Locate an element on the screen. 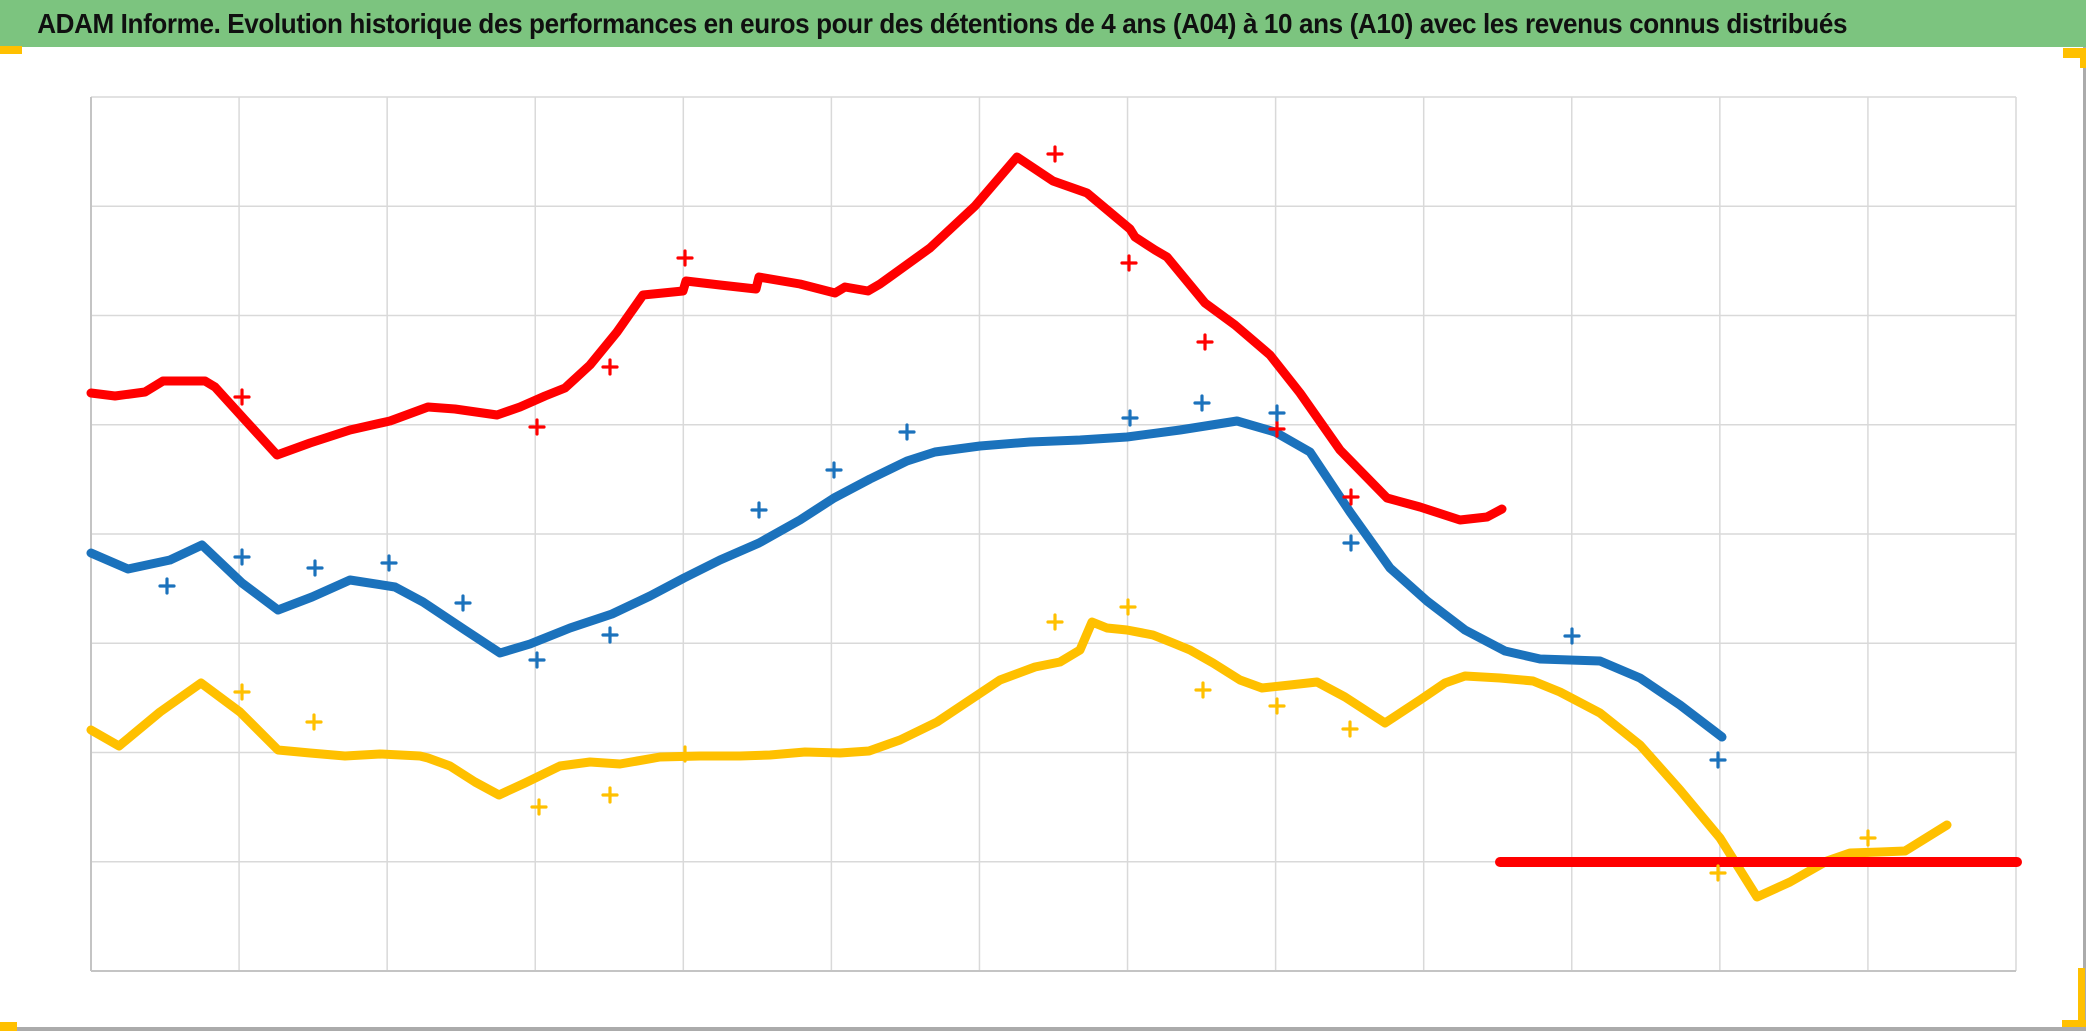 The height and width of the screenshot is (1031, 2086). selection-handle-bottom-right-h is located at coordinates (2074, 1023).